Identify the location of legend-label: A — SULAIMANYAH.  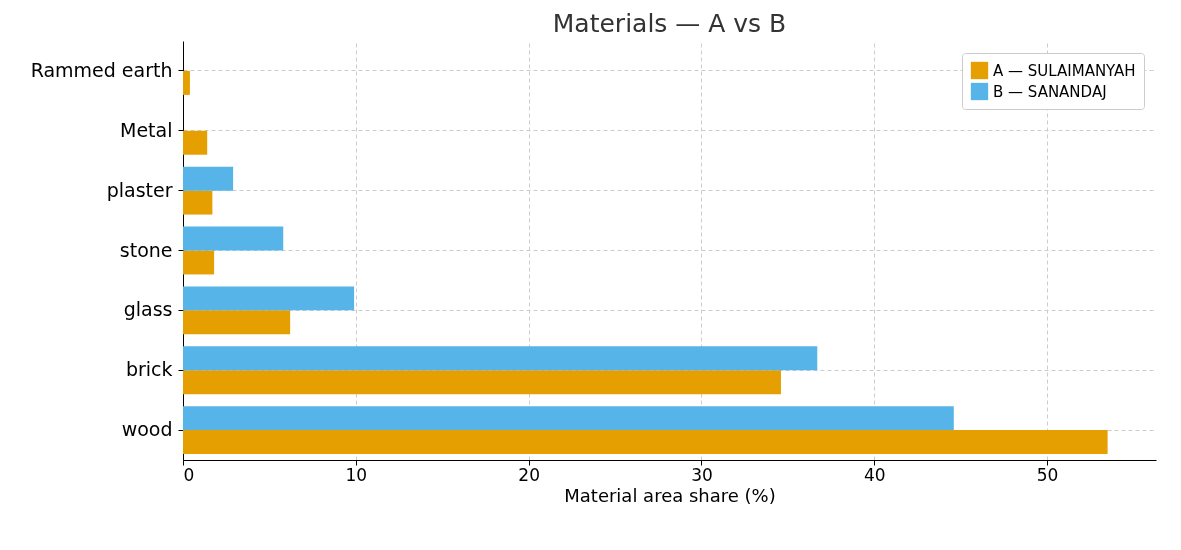
(1064, 70).